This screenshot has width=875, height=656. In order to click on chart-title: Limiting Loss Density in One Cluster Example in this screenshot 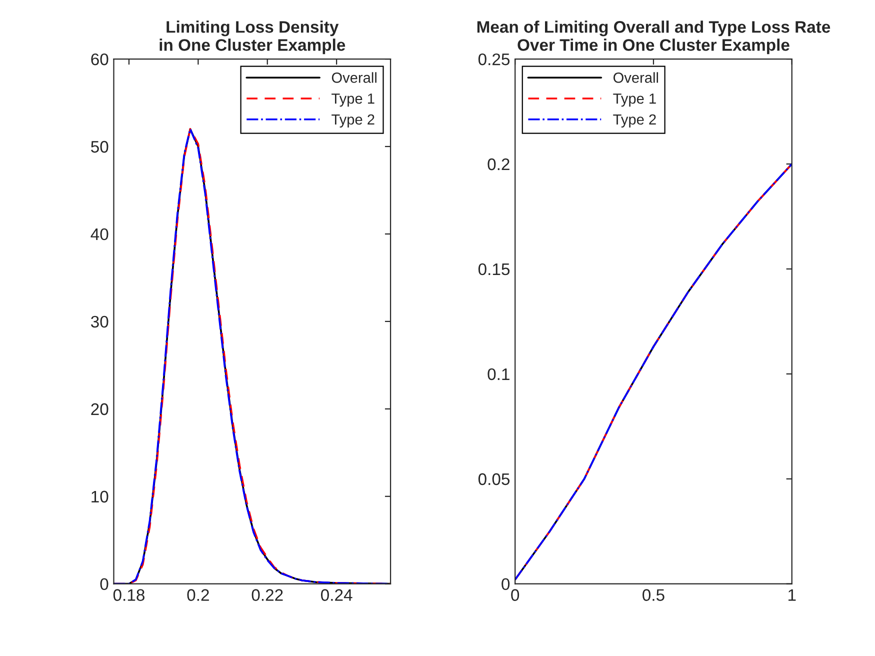, I will do `click(253, 37)`.